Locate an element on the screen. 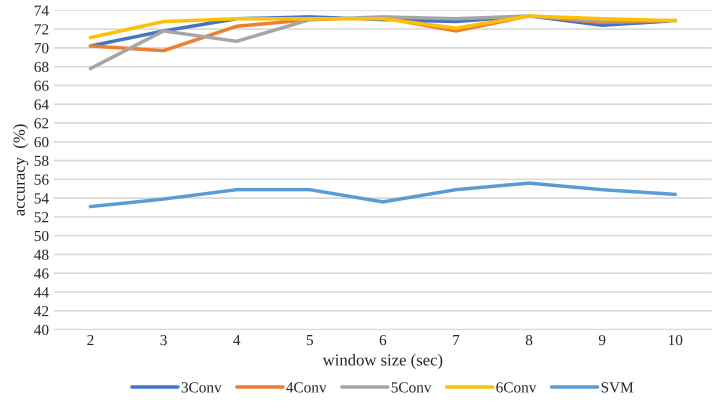 The height and width of the screenshot is (412, 719). x-tick-label: 8 is located at coordinates (529, 340).